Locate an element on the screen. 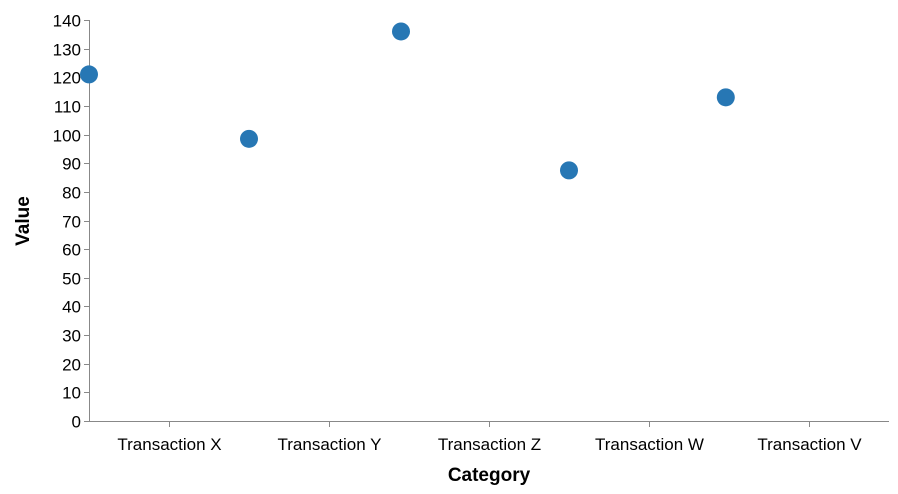 This screenshot has height=494, width=898. x-axis-title: Category is located at coordinates (489, 475).